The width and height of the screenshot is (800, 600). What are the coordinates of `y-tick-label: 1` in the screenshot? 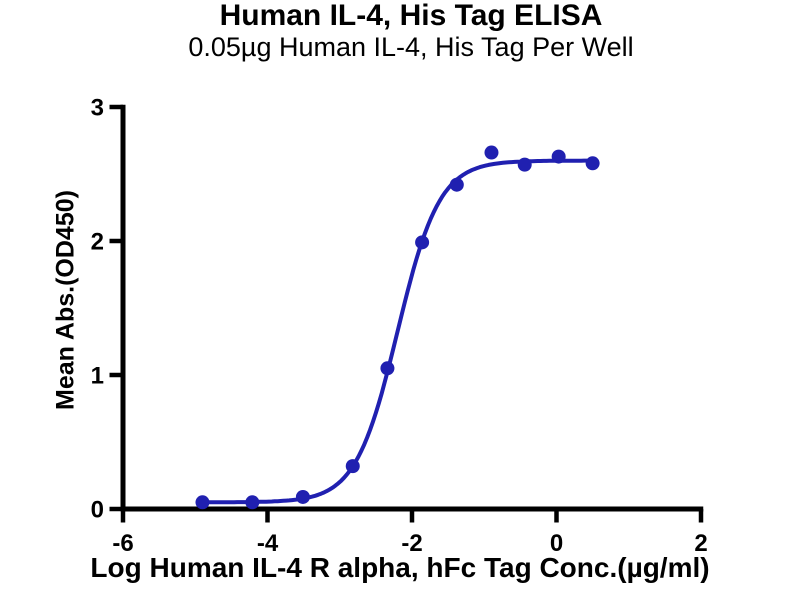 It's located at (97, 376).